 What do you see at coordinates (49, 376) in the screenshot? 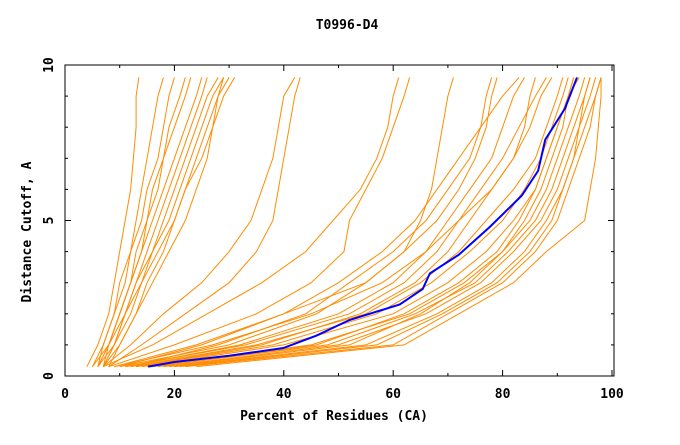
I see `y-tick-label: 0` at bounding box center [49, 376].